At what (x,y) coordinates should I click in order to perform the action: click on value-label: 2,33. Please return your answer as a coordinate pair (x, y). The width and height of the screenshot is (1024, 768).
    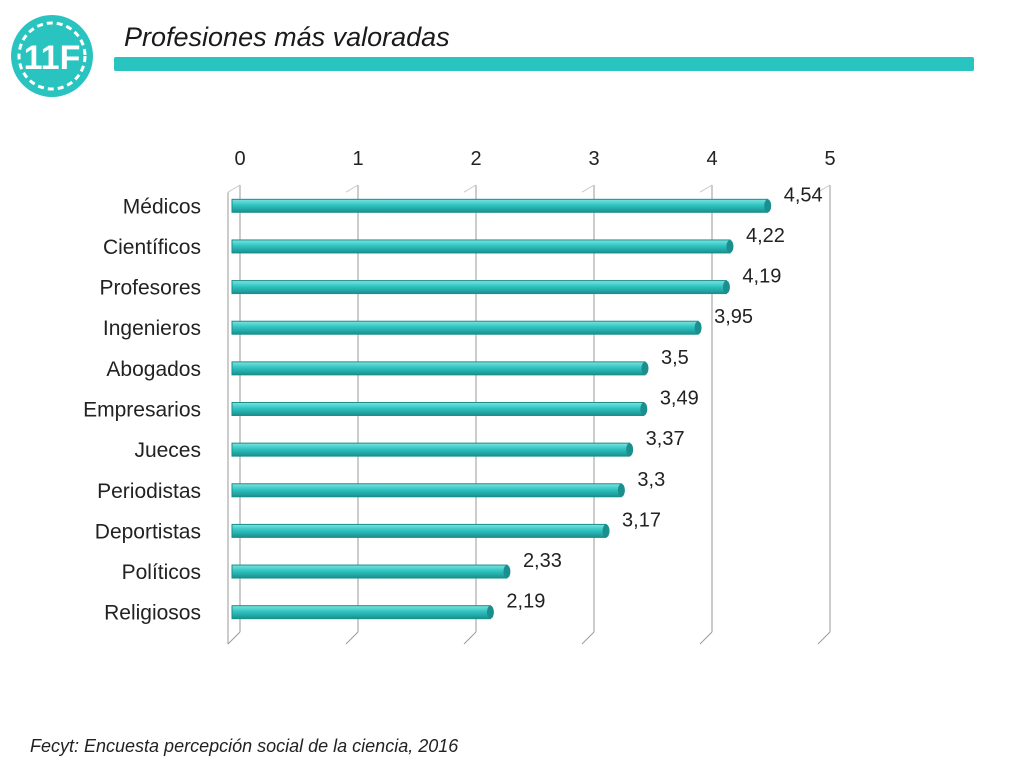
    Looking at the image, I should click on (542, 561).